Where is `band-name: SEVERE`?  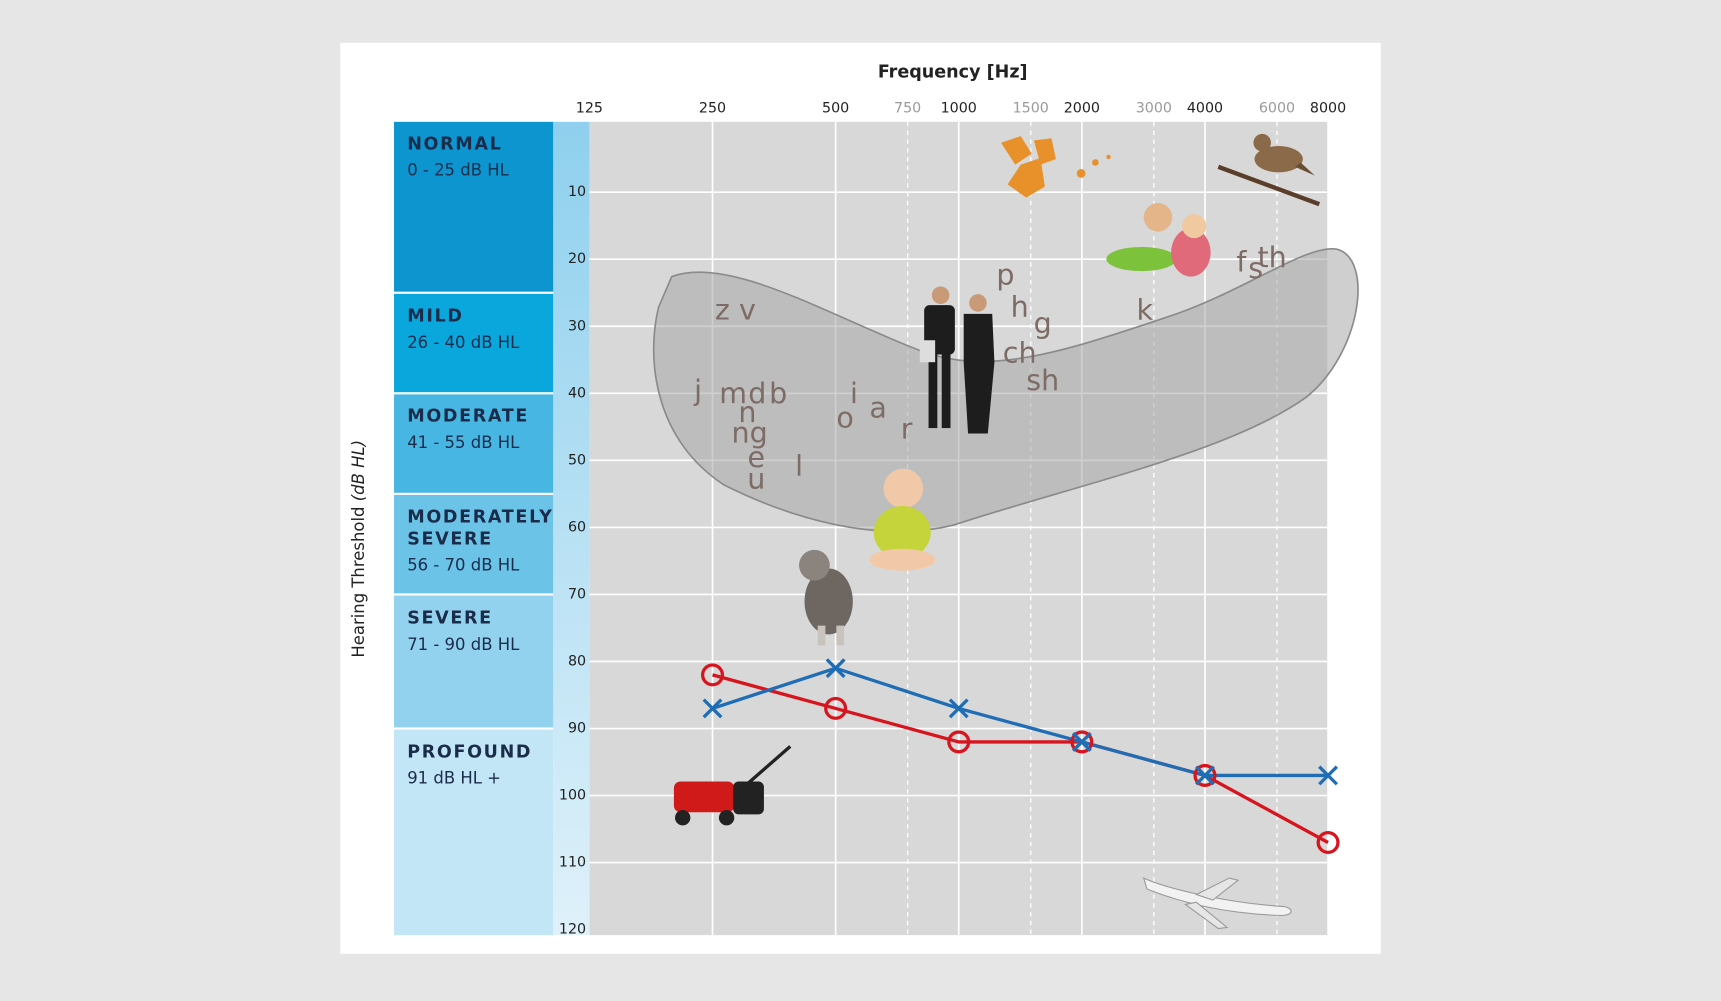 band-name: SEVERE is located at coordinates (450, 617).